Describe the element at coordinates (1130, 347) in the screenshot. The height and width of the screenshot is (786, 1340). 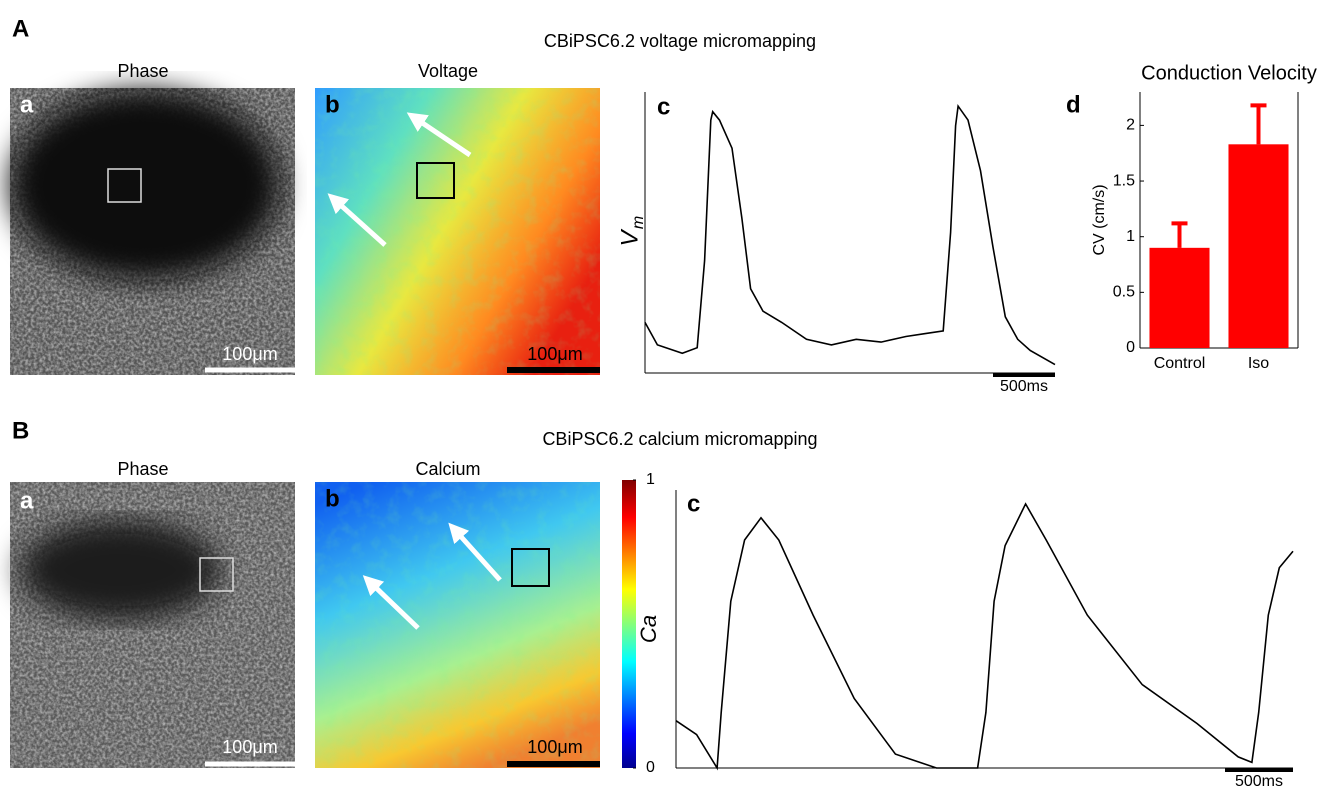
I see `y-tick-label: 0` at that location.